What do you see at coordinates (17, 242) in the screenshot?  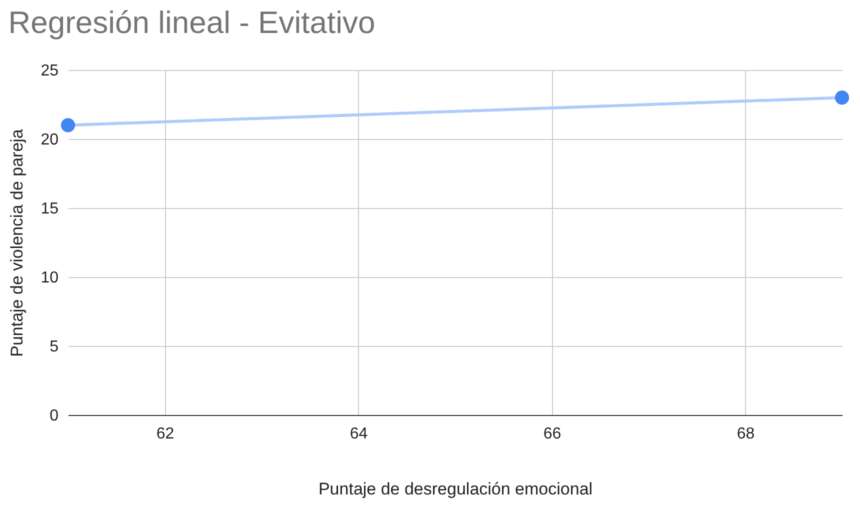 I see `y-axis-title: Puntaje de violencia de pareja` at bounding box center [17, 242].